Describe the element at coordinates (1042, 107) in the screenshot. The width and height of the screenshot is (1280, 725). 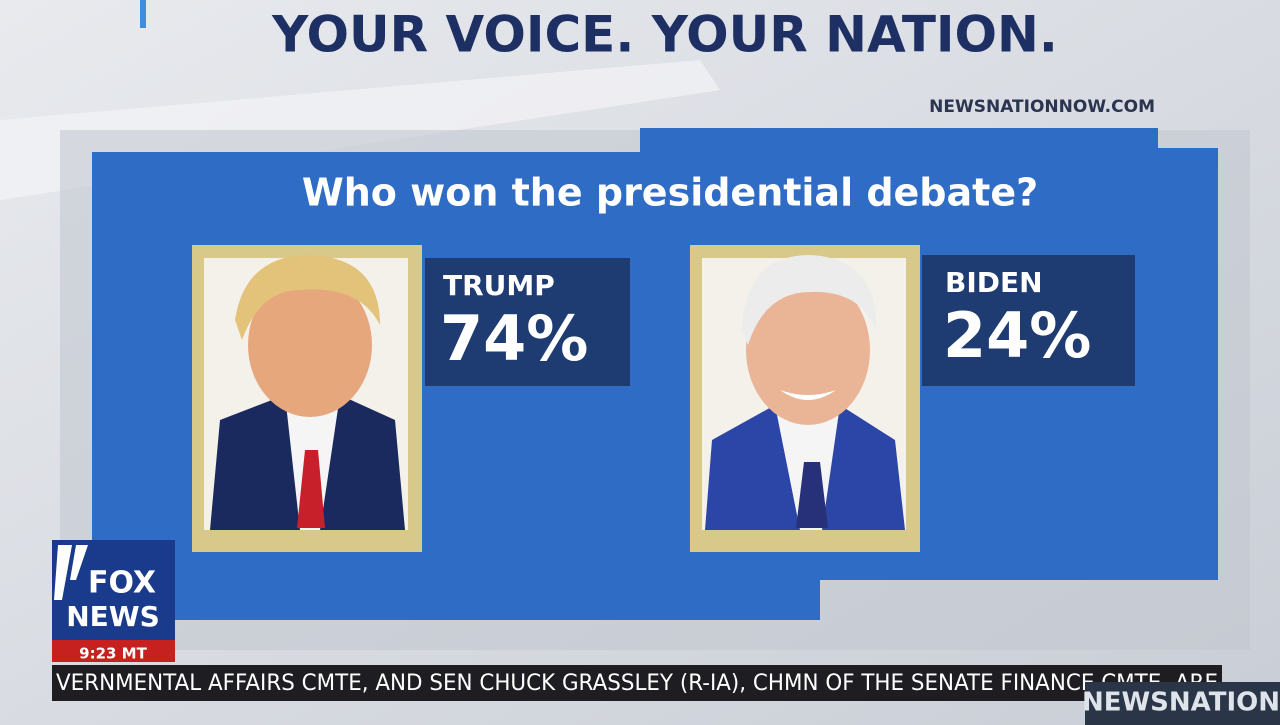
I see `header-url: NEWSNATIONNOW.COM` at that location.